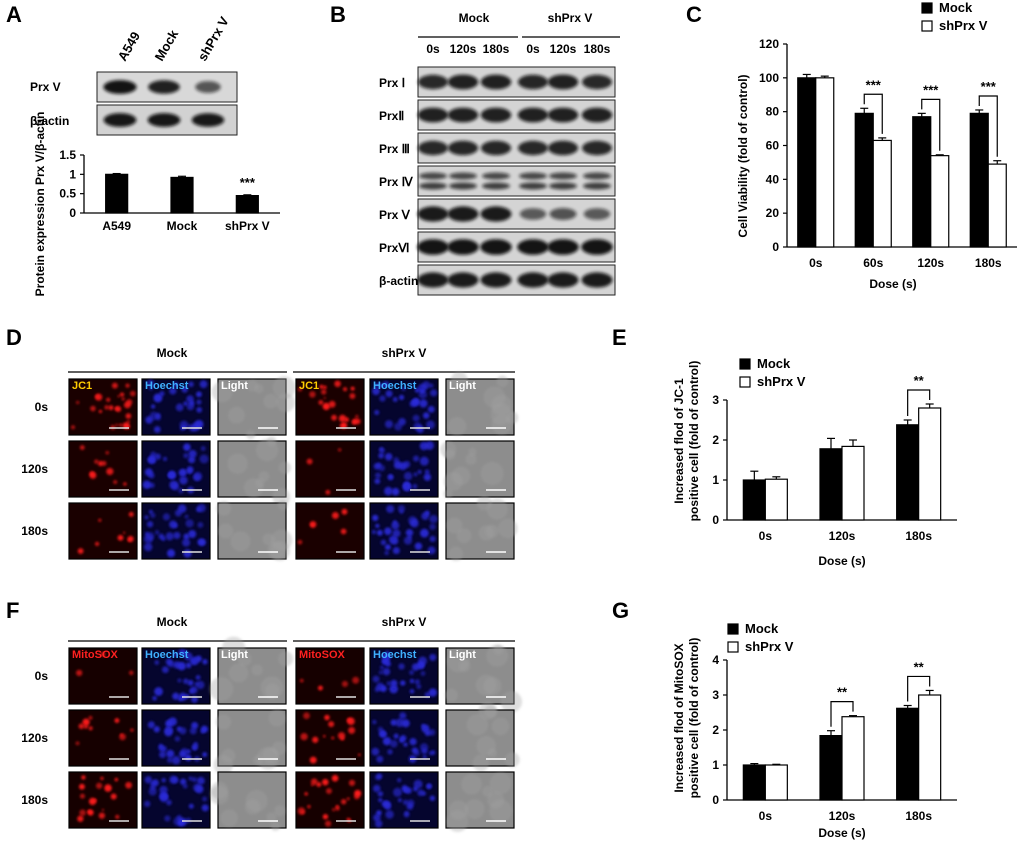 Image resolution: width=1020 pixels, height=847 pixels. I want to click on panel-a-ylabel: Protein expression Prx V/β-actin, so click(40, 204).